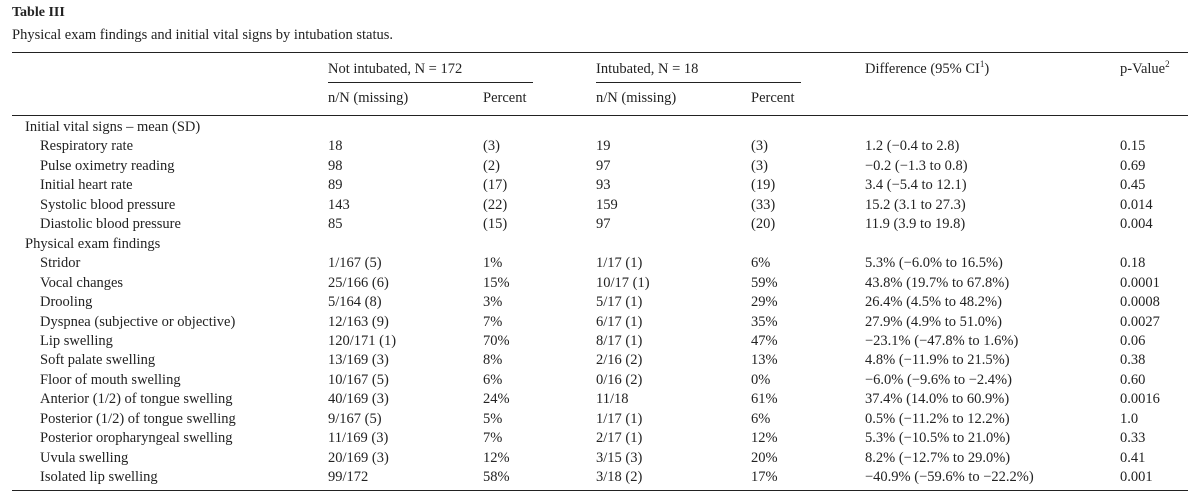 This screenshot has height=498, width=1200. Describe the element at coordinates (1133, 457) in the screenshot. I see `cell: 0.41` at that location.